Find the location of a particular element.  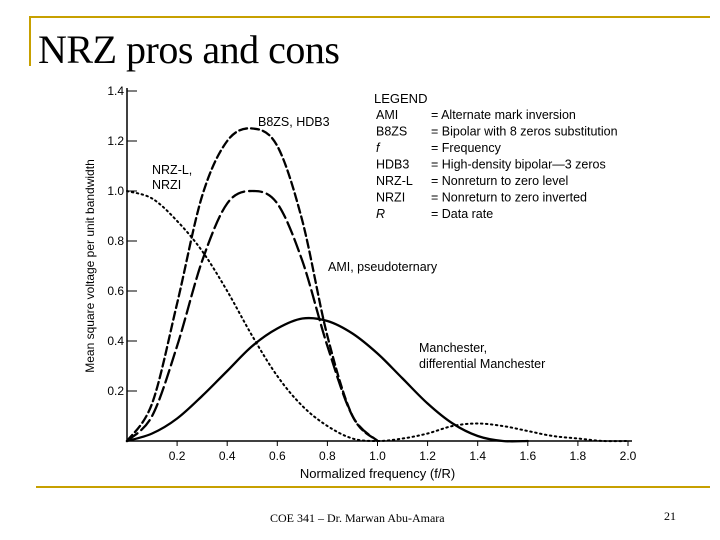

y-tick-label: 1.2 is located at coordinates (115, 141).